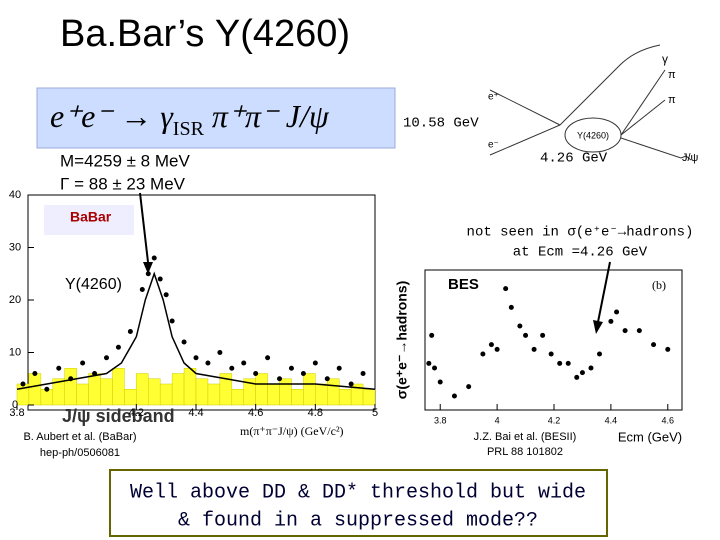  I want to click on footer: Well above DD & DD* threshold but wide, so click(358, 492).